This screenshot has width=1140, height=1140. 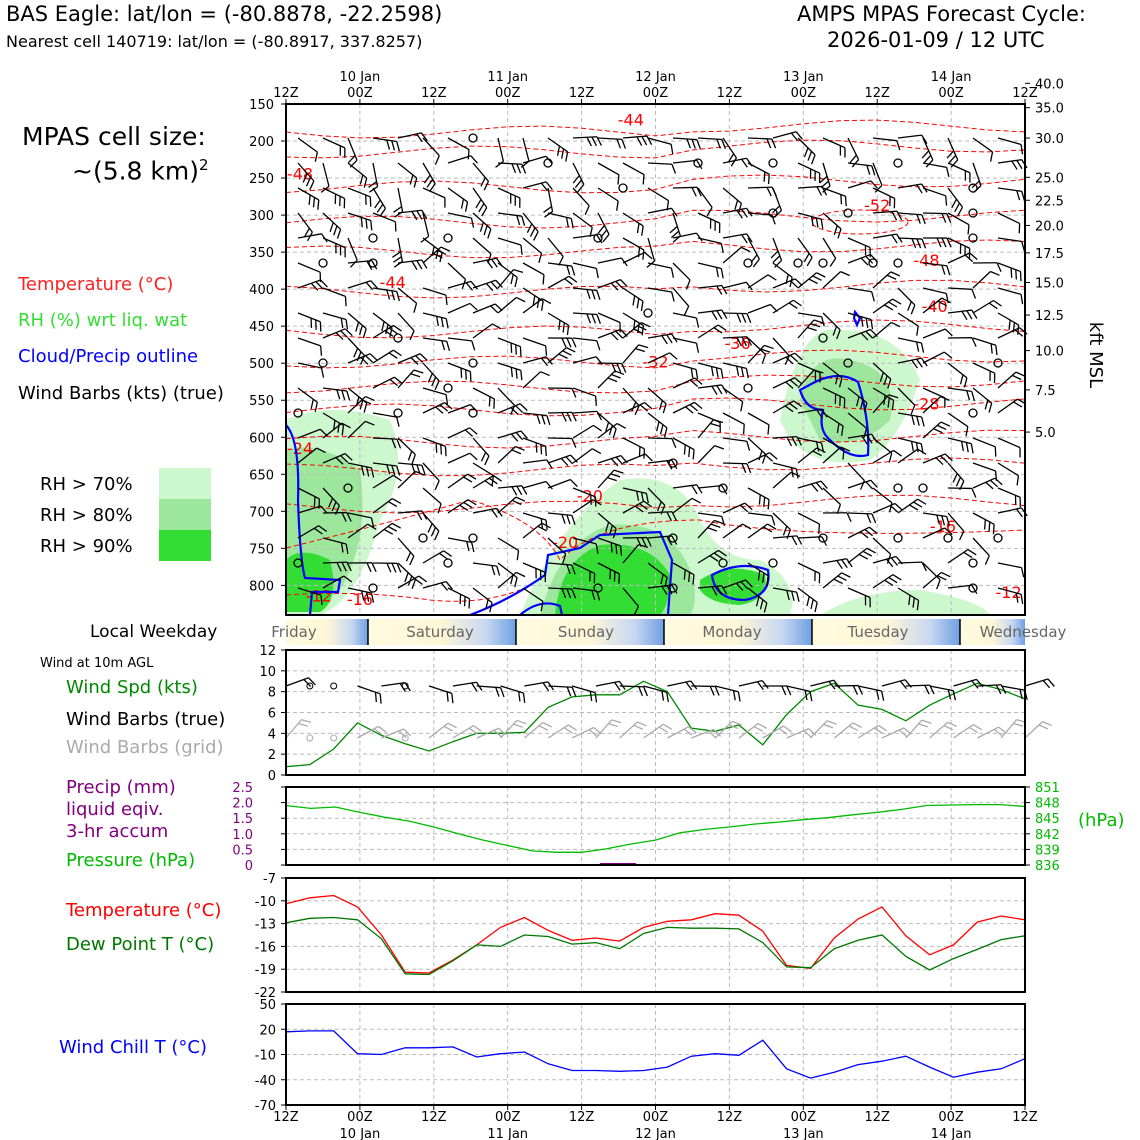 What do you see at coordinates (440, 632) in the screenshot?
I see `weekday-saturday: Saturday` at bounding box center [440, 632].